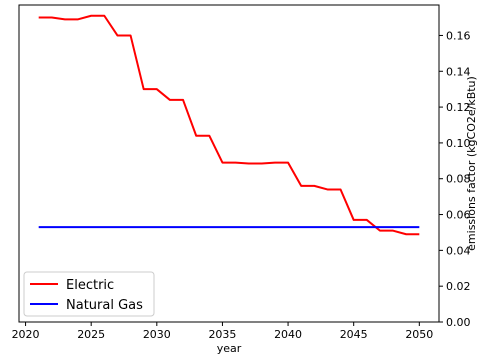 The width and height of the screenshot is (481, 355). What do you see at coordinates (26, 334) in the screenshot?
I see `x-tick-label-2020: 2020` at bounding box center [26, 334].